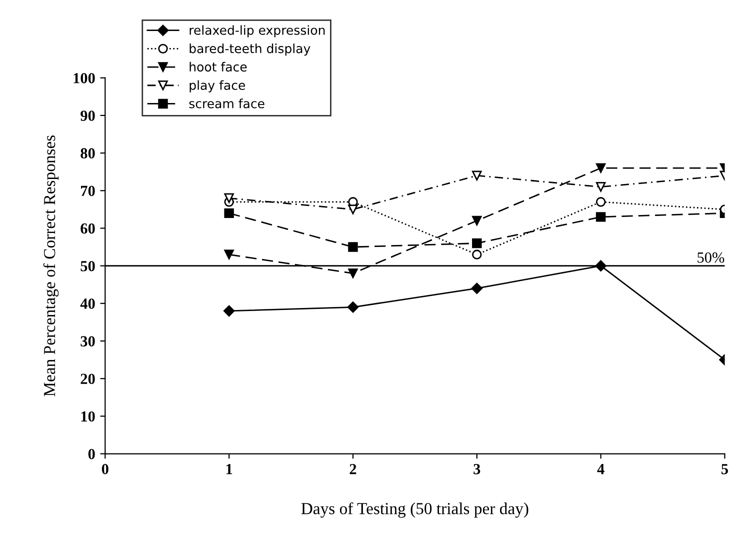  What do you see at coordinates (218, 67) in the screenshot?
I see `legend-label: hoot face` at bounding box center [218, 67].